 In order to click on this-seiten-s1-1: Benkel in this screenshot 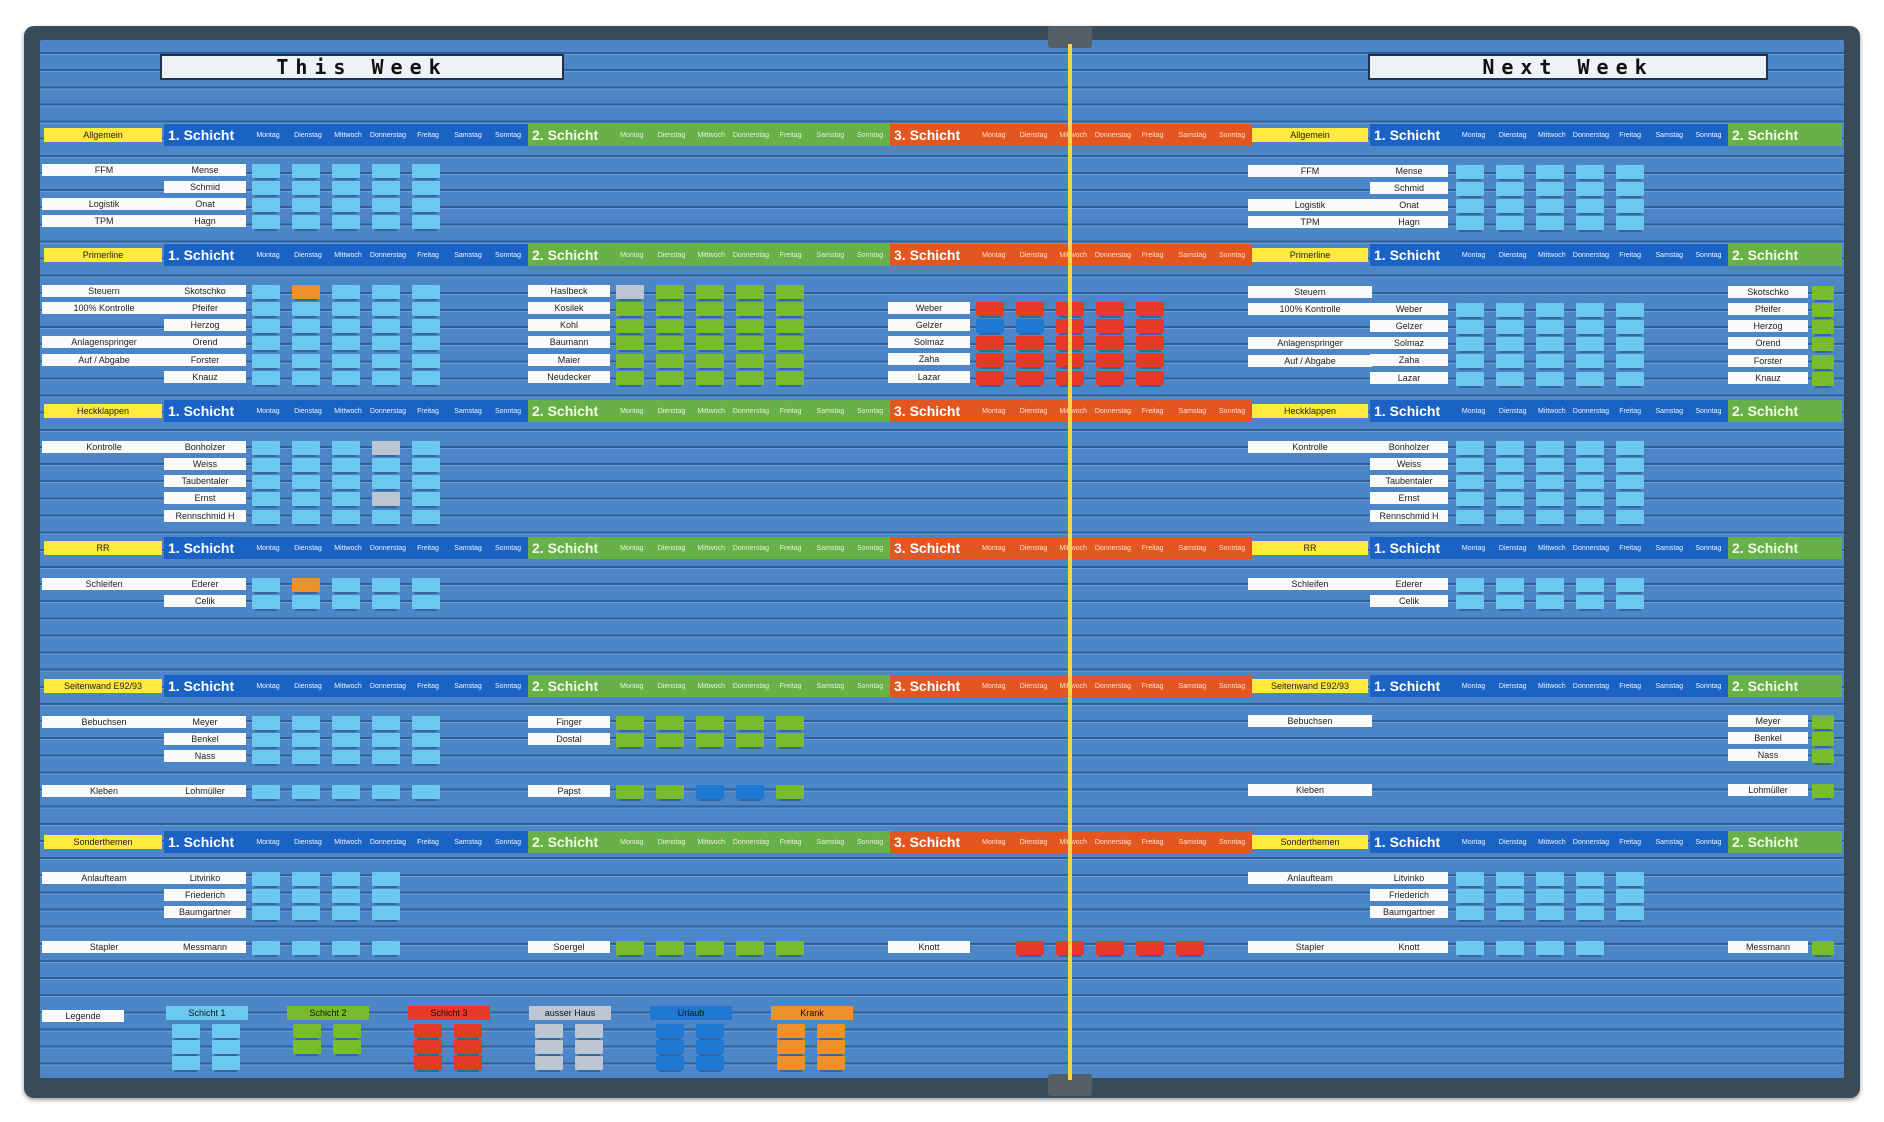, I will do `click(205, 739)`.